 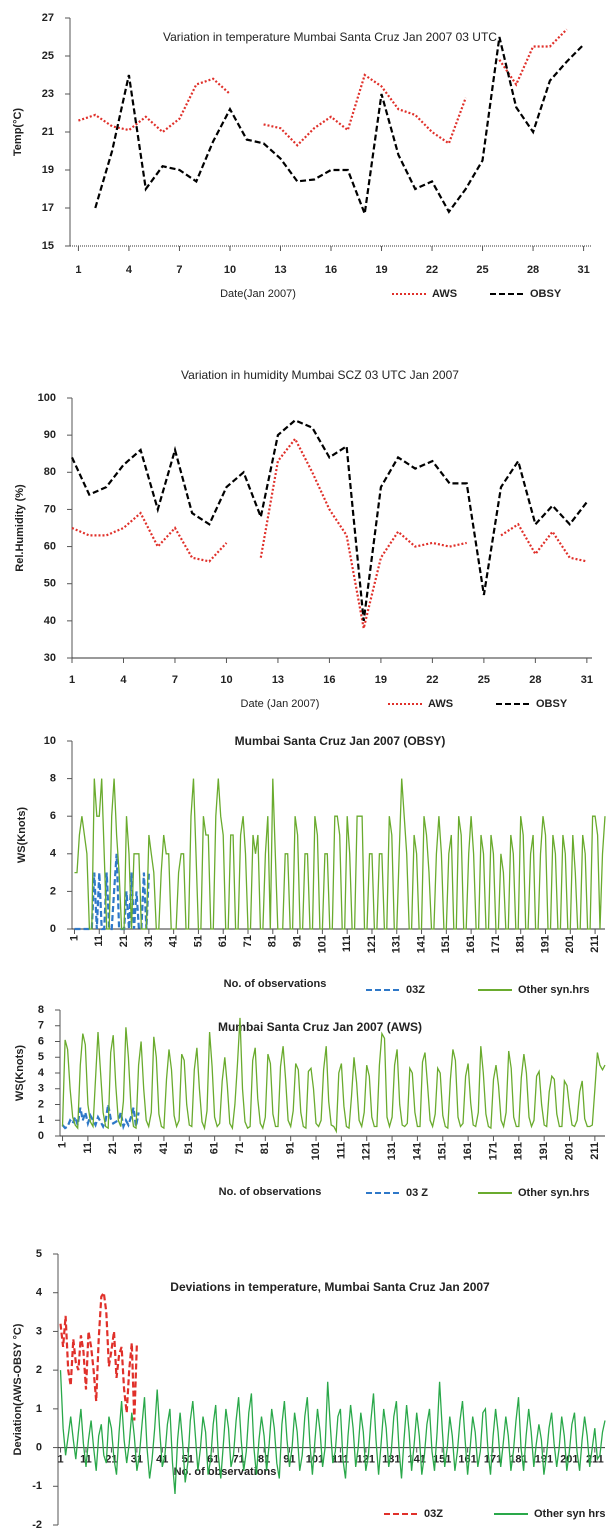 What do you see at coordinates (39, 1254) in the screenshot?
I see `y-tick-label: 5` at bounding box center [39, 1254].